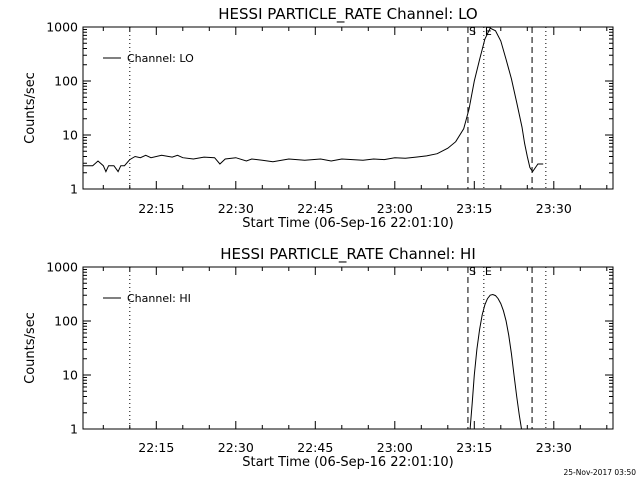  What do you see at coordinates (160, 58) in the screenshot?
I see `legend-label: Channel: LO` at bounding box center [160, 58].